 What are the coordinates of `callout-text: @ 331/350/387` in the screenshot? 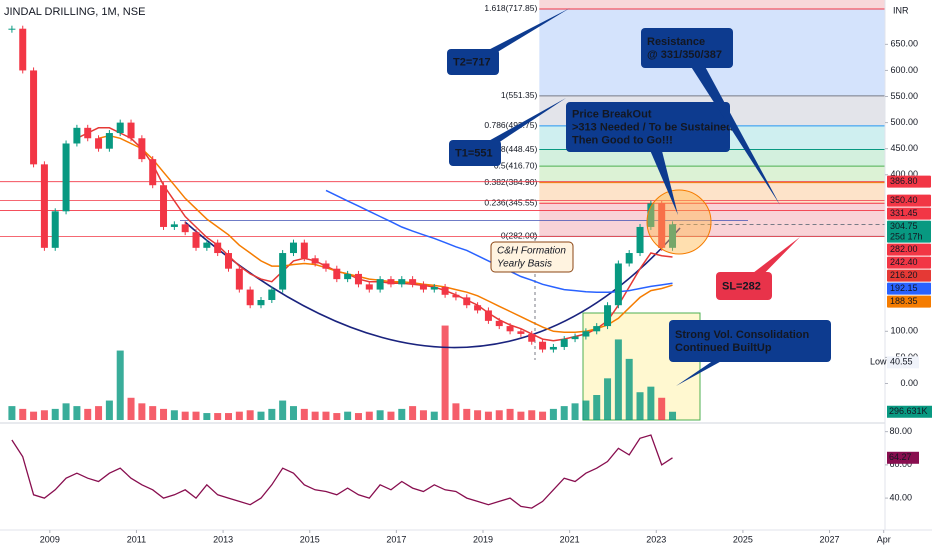 It's located at (684, 55).